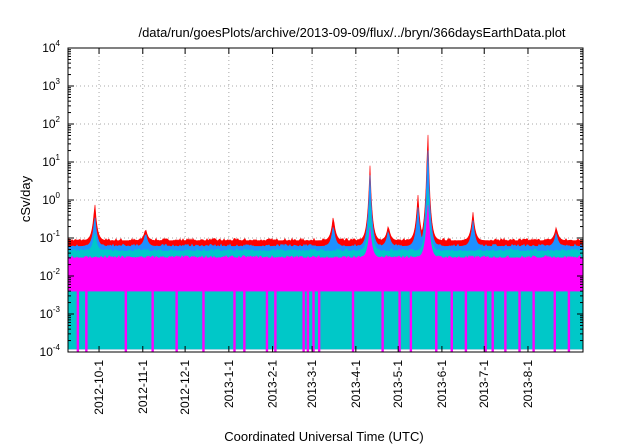 The height and width of the screenshot is (448, 640). Describe the element at coordinates (398, 384) in the screenshot. I see `x-tick-label: 2013-5-1` at that location.